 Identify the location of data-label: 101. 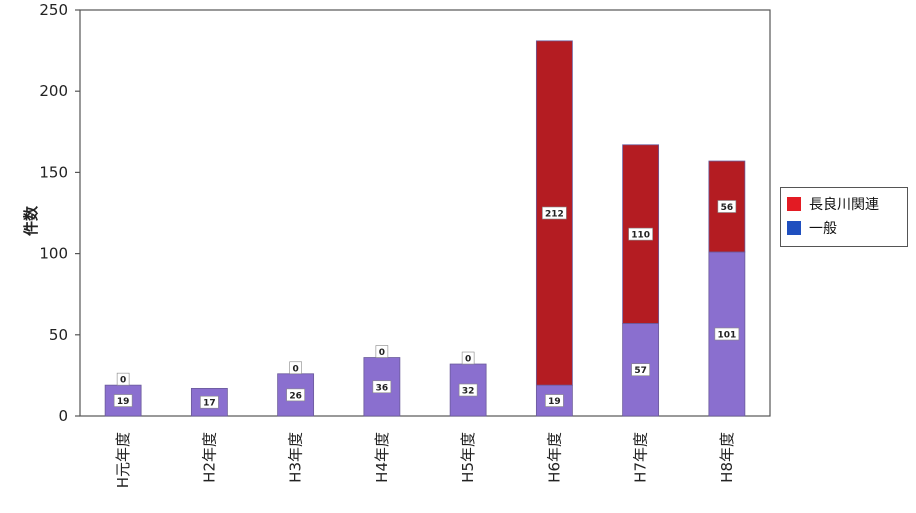
(726, 335).